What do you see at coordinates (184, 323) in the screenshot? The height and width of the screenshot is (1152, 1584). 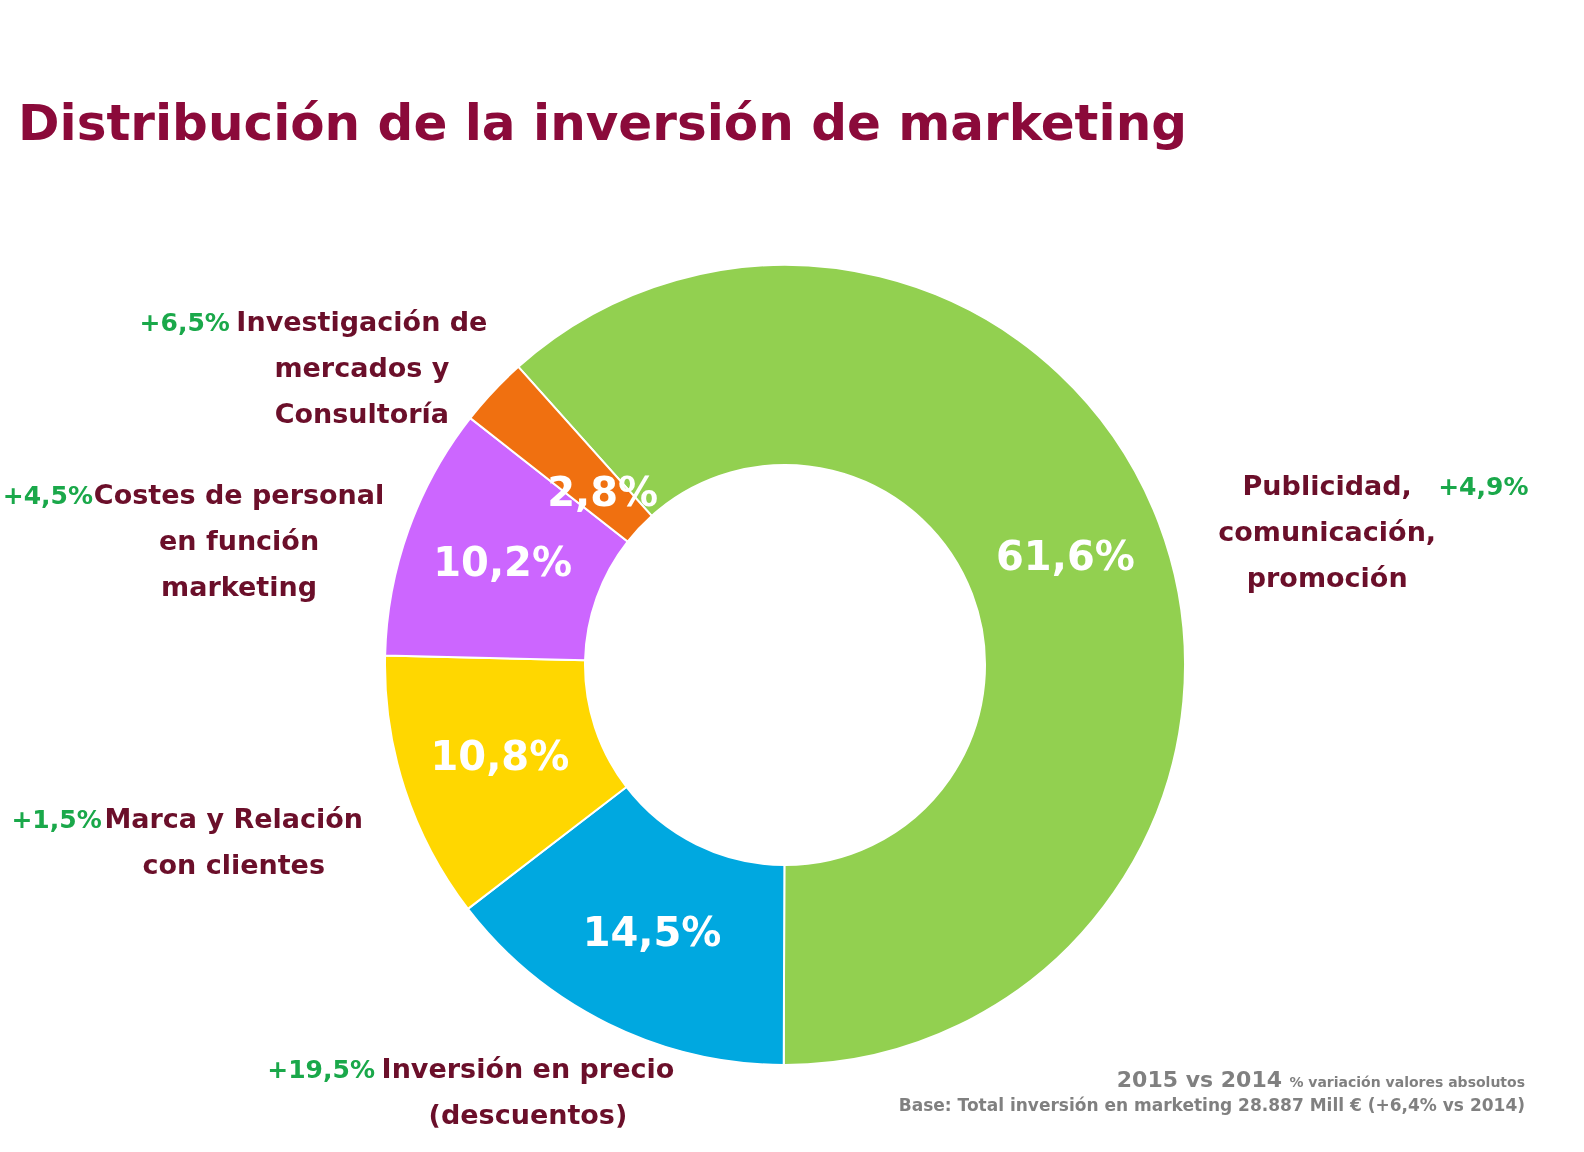 I see `text: +6,5%` at bounding box center [184, 323].